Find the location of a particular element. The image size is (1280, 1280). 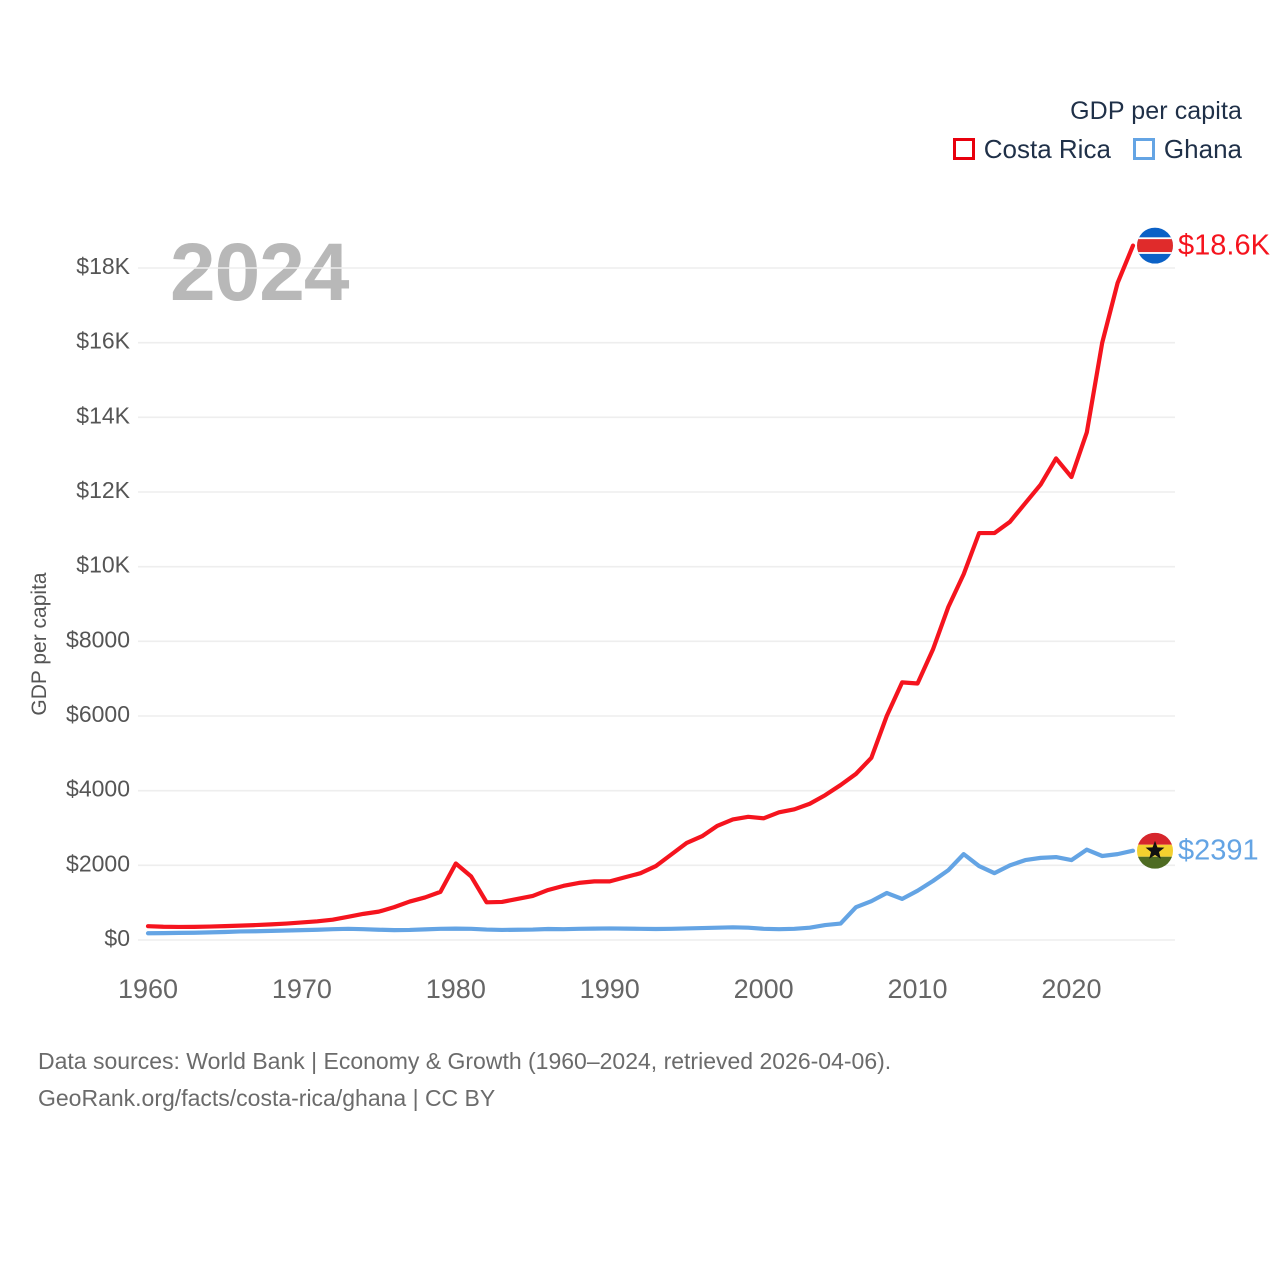

legend-swatch-icon-ghana is located at coordinates (1143, 149).